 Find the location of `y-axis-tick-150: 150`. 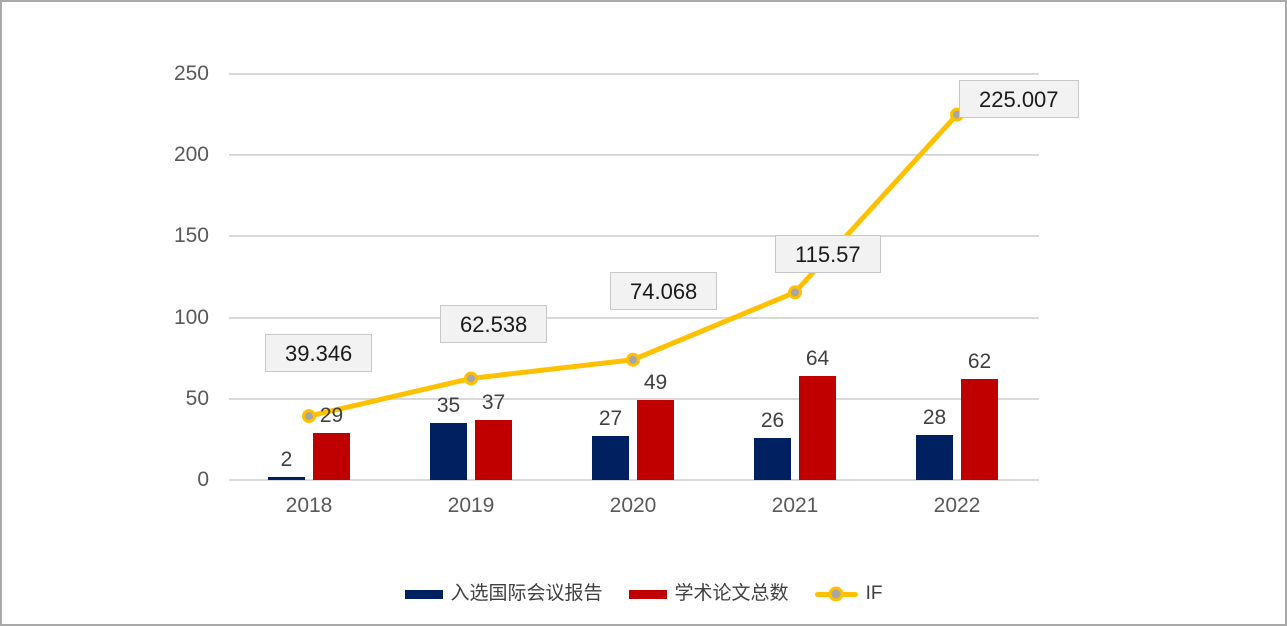

y-axis-tick-150: 150 is located at coordinates (191, 236).